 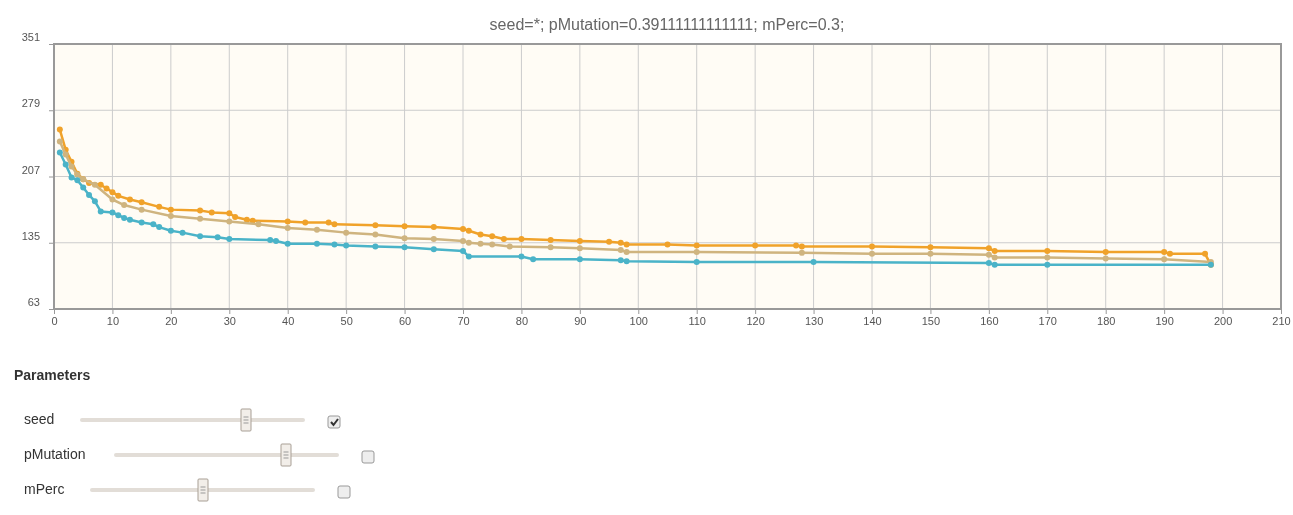 I want to click on x-tick-label: 160, so click(x=989, y=320).